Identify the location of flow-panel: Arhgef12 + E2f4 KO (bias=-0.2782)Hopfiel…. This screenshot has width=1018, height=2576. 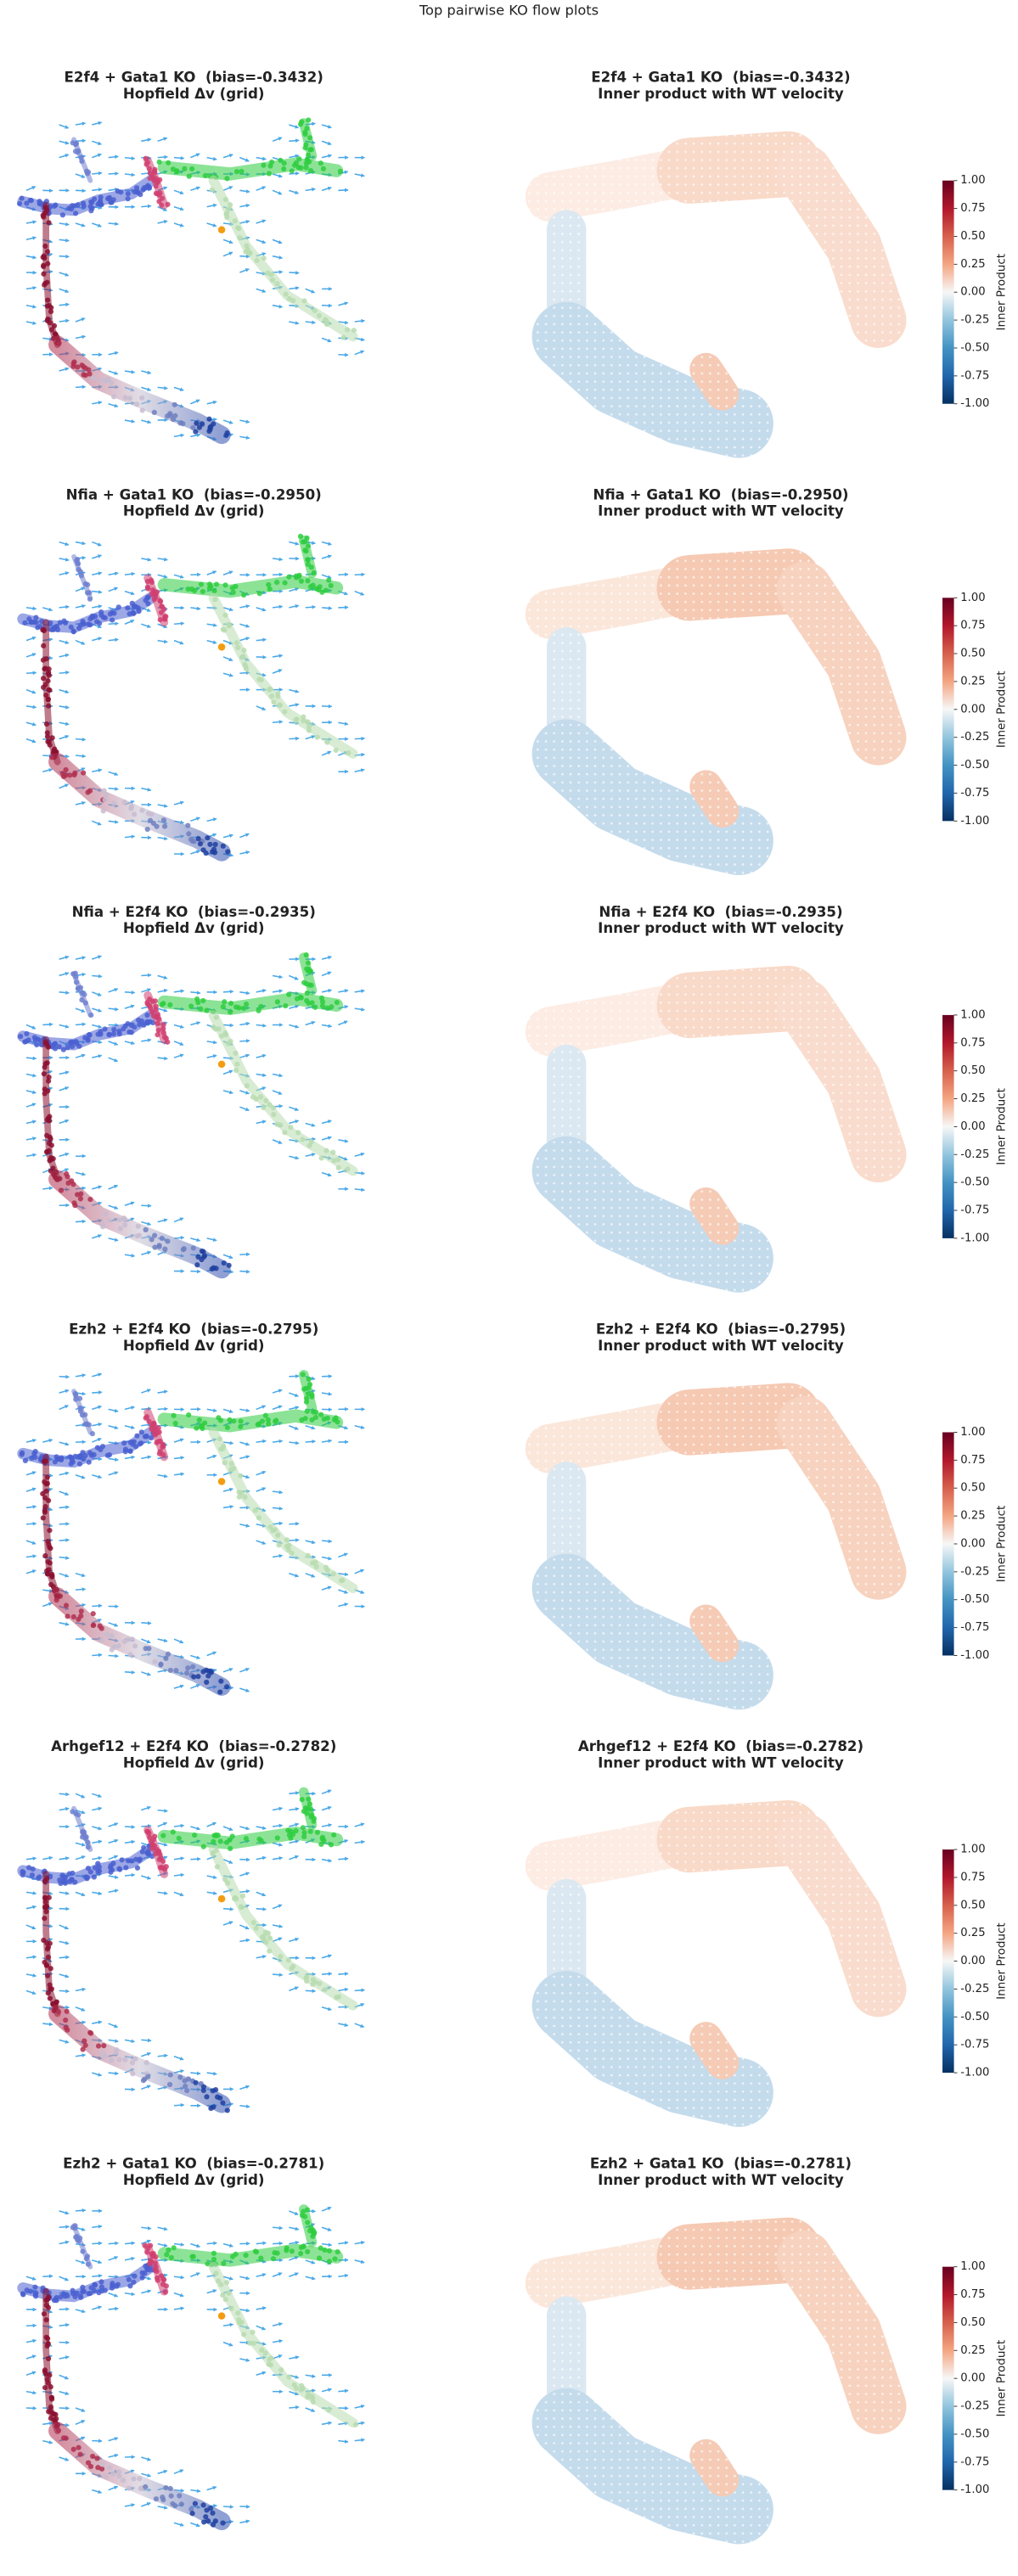
(191, 1925).